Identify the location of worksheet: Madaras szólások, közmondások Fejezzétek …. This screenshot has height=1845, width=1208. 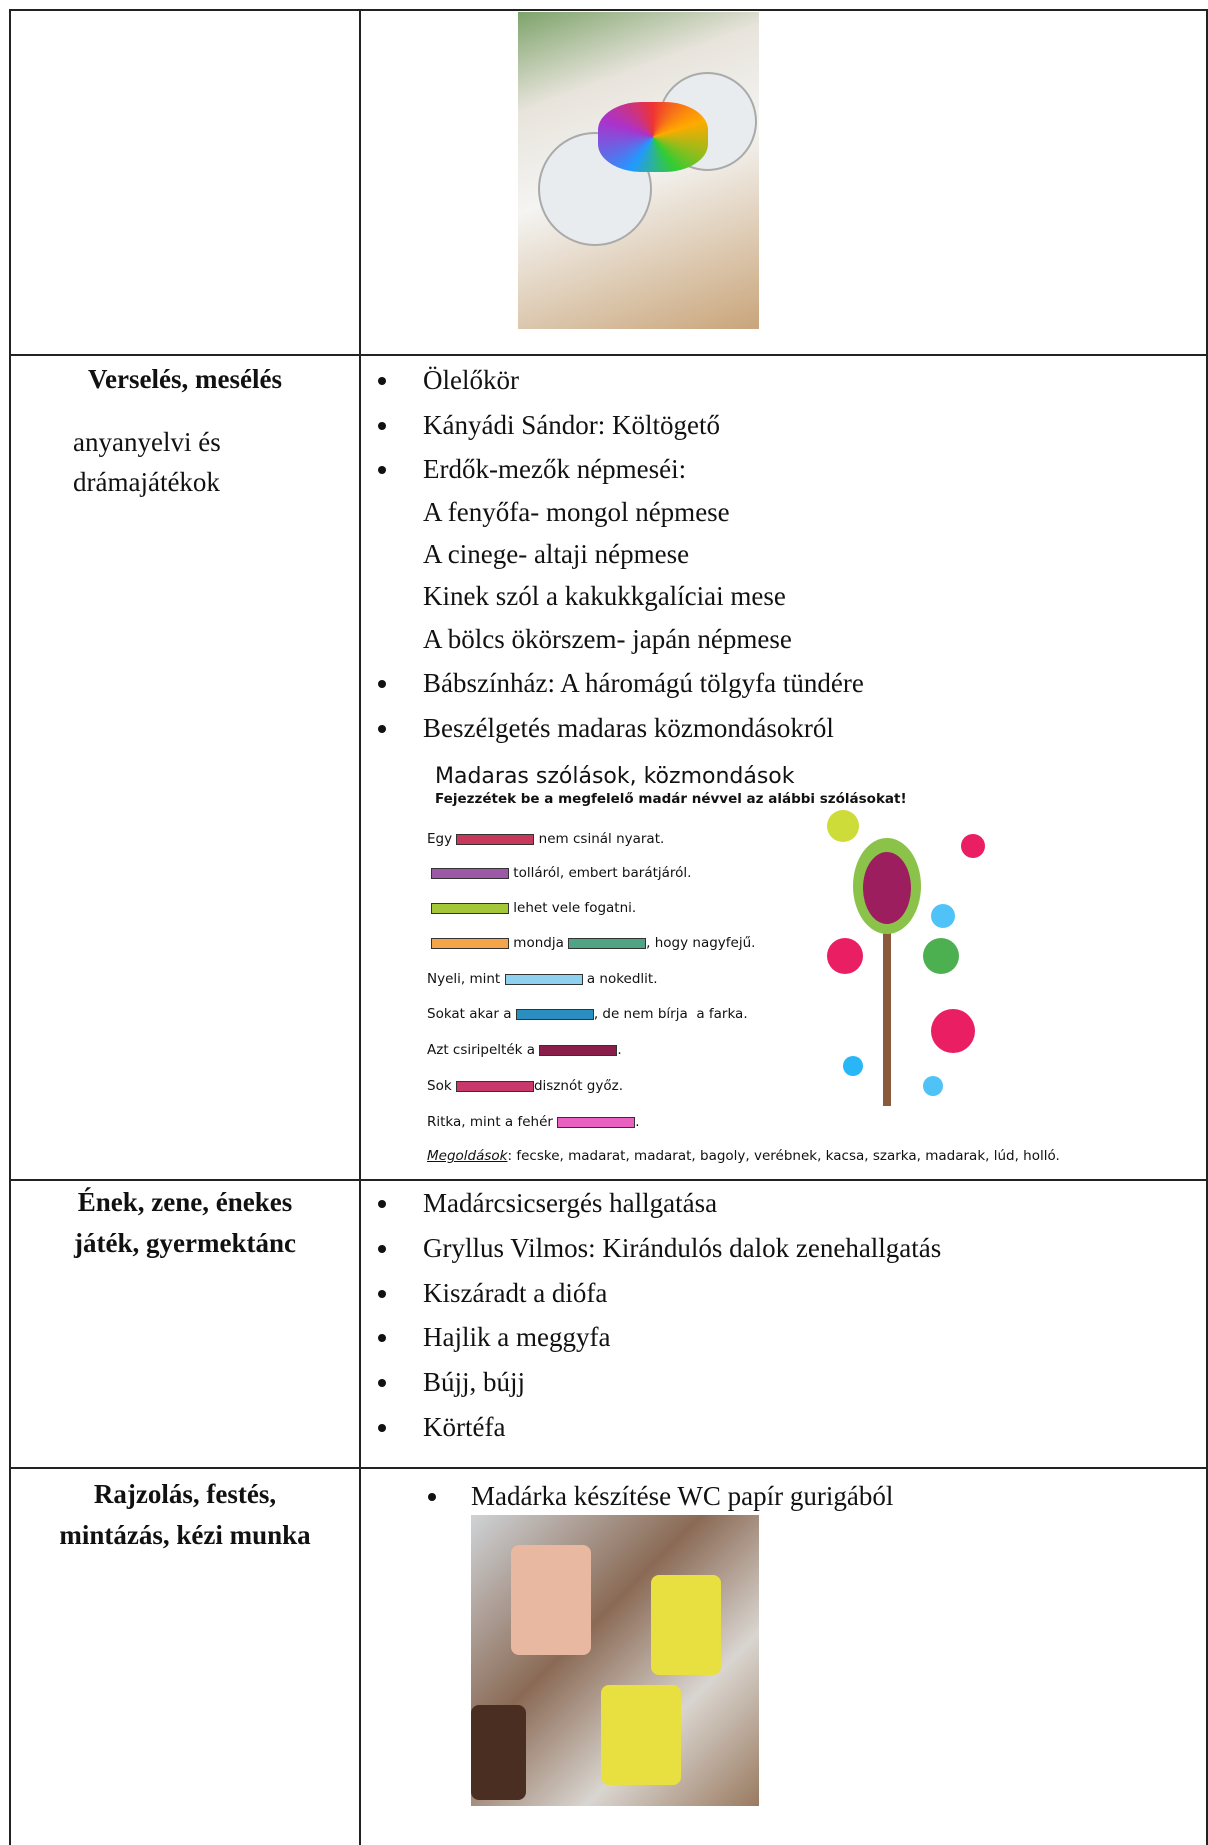
(758, 966).